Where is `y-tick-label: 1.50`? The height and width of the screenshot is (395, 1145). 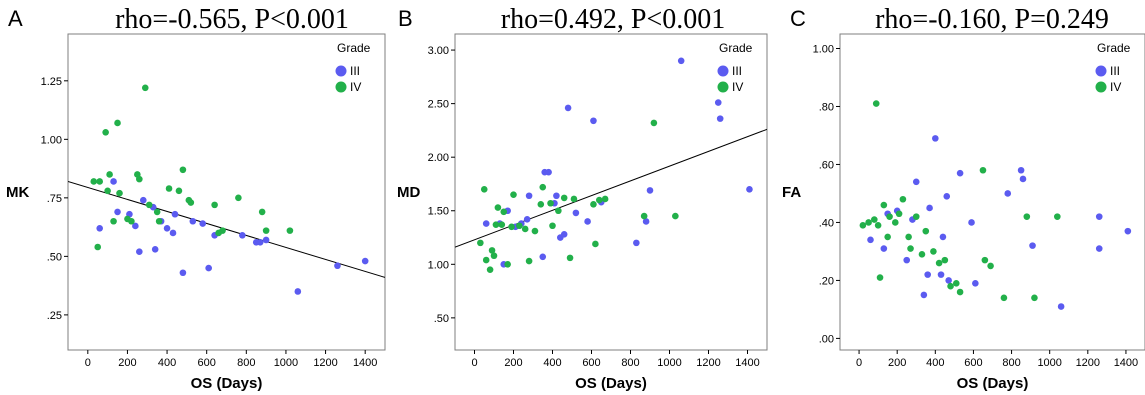 y-tick-label: 1.50 is located at coordinates (438, 212).